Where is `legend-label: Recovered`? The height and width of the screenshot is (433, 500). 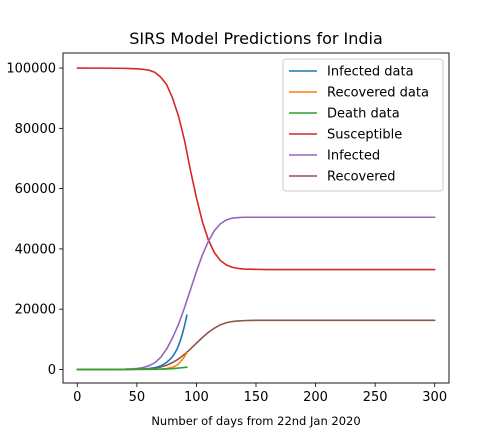
legend-label: Recovered is located at coordinates (361, 177).